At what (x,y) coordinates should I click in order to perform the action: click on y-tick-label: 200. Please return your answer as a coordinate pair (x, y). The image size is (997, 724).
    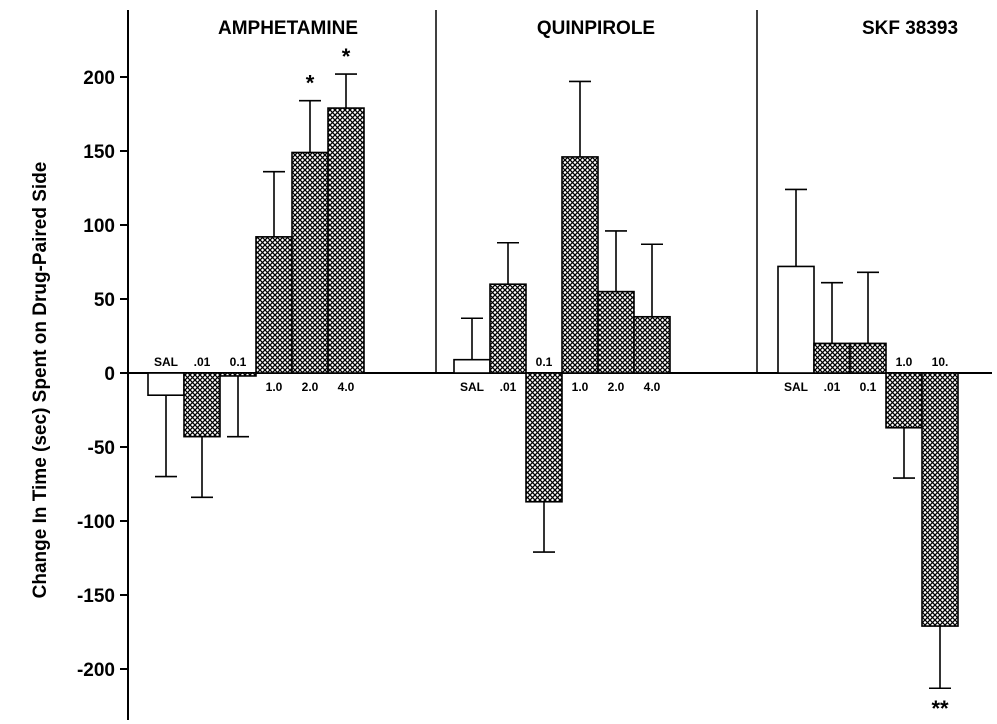
    Looking at the image, I should click on (99, 78).